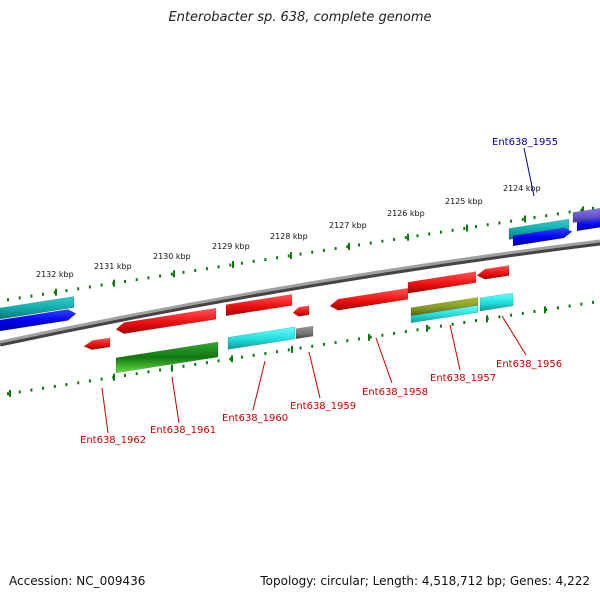  What do you see at coordinates (300, 17) in the screenshot?
I see `map-title: Enterobacter sp. 638, complete genome` at bounding box center [300, 17].